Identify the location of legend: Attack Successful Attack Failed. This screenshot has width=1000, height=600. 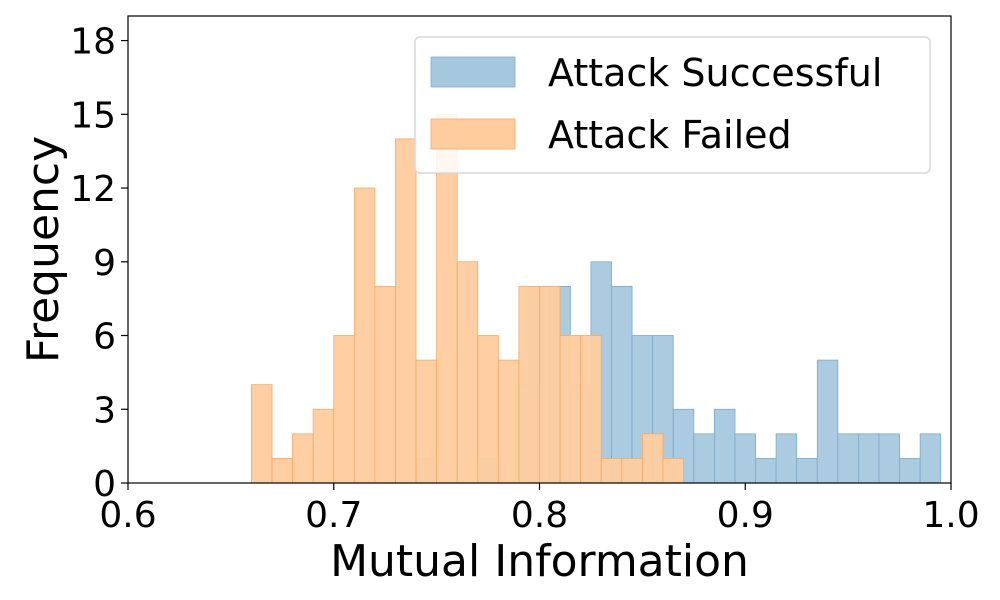
(672, 105).